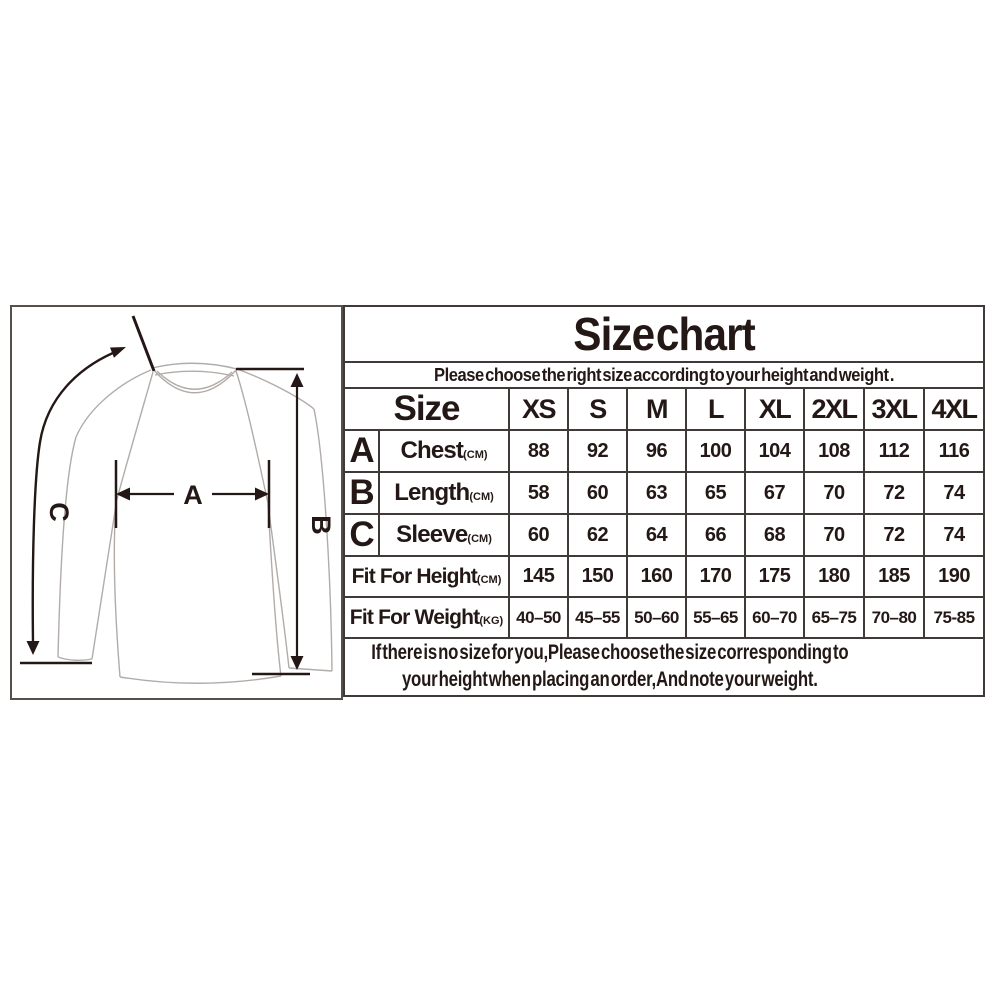 The height and width of the screenshot is (1000, 1000). I want to click on measure-label-b: B, so click(321, 525).